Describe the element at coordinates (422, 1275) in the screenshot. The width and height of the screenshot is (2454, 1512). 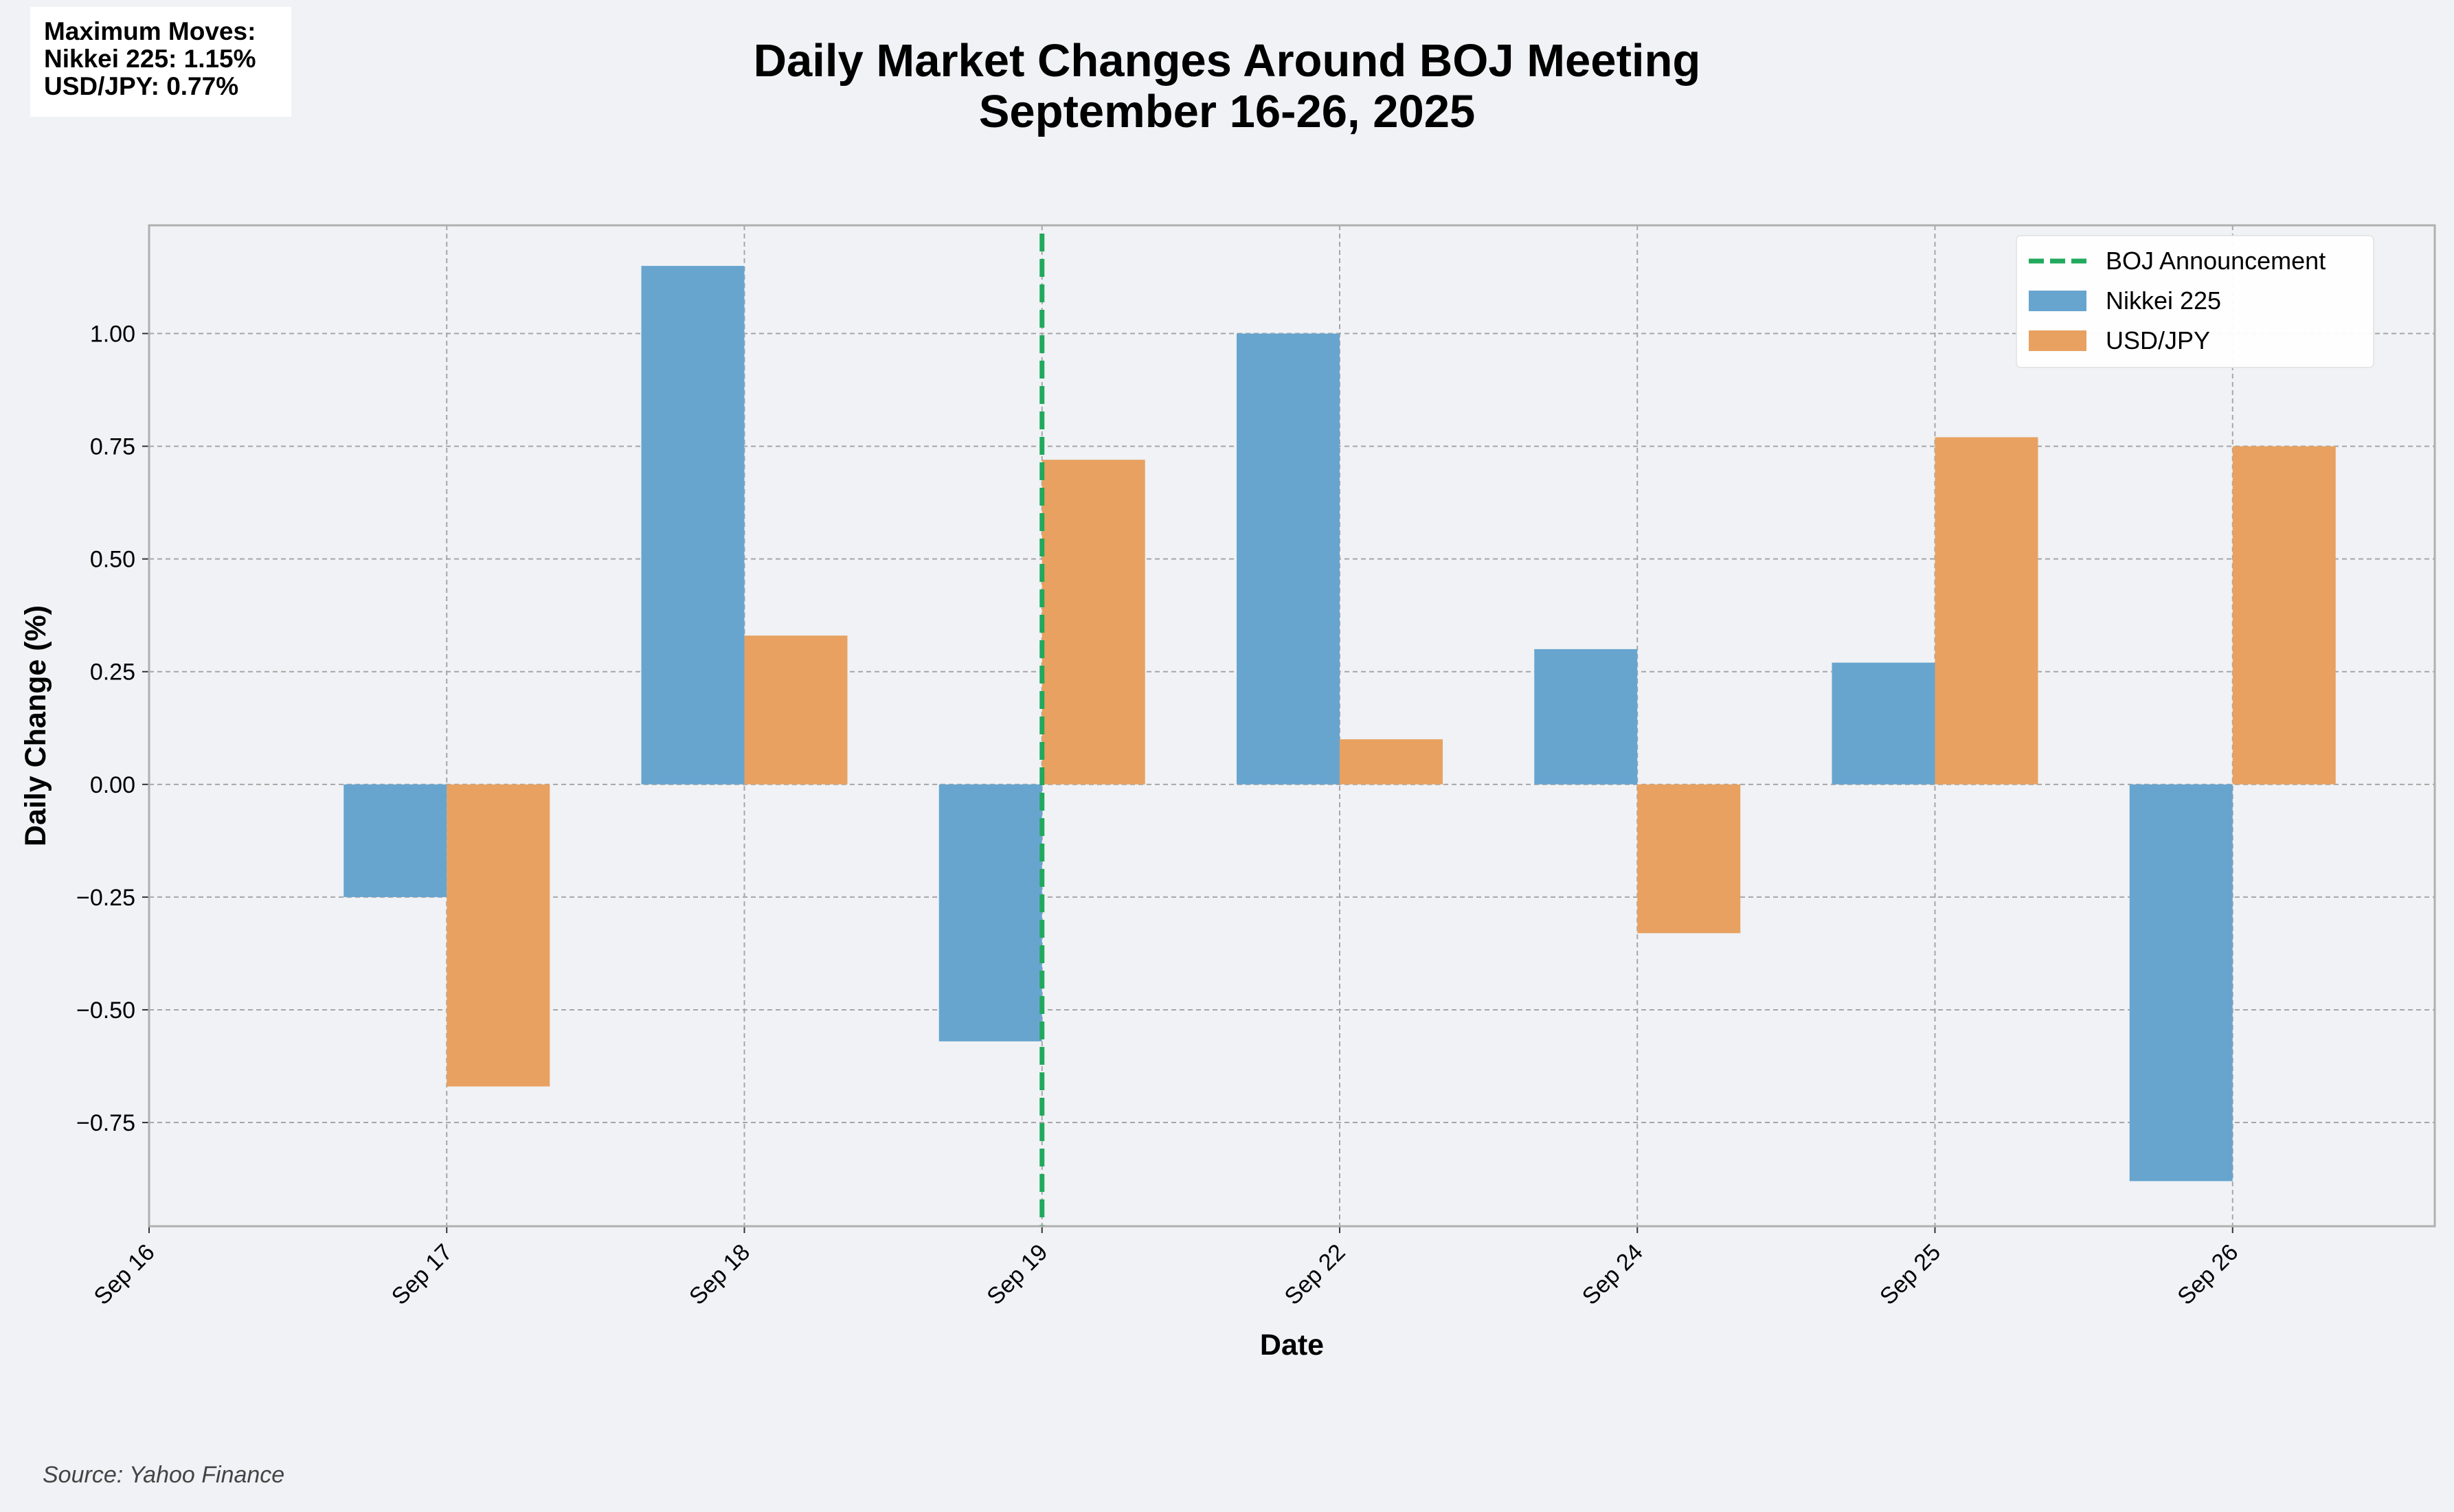
I see `x-tick-label: Sep 17` at that location.